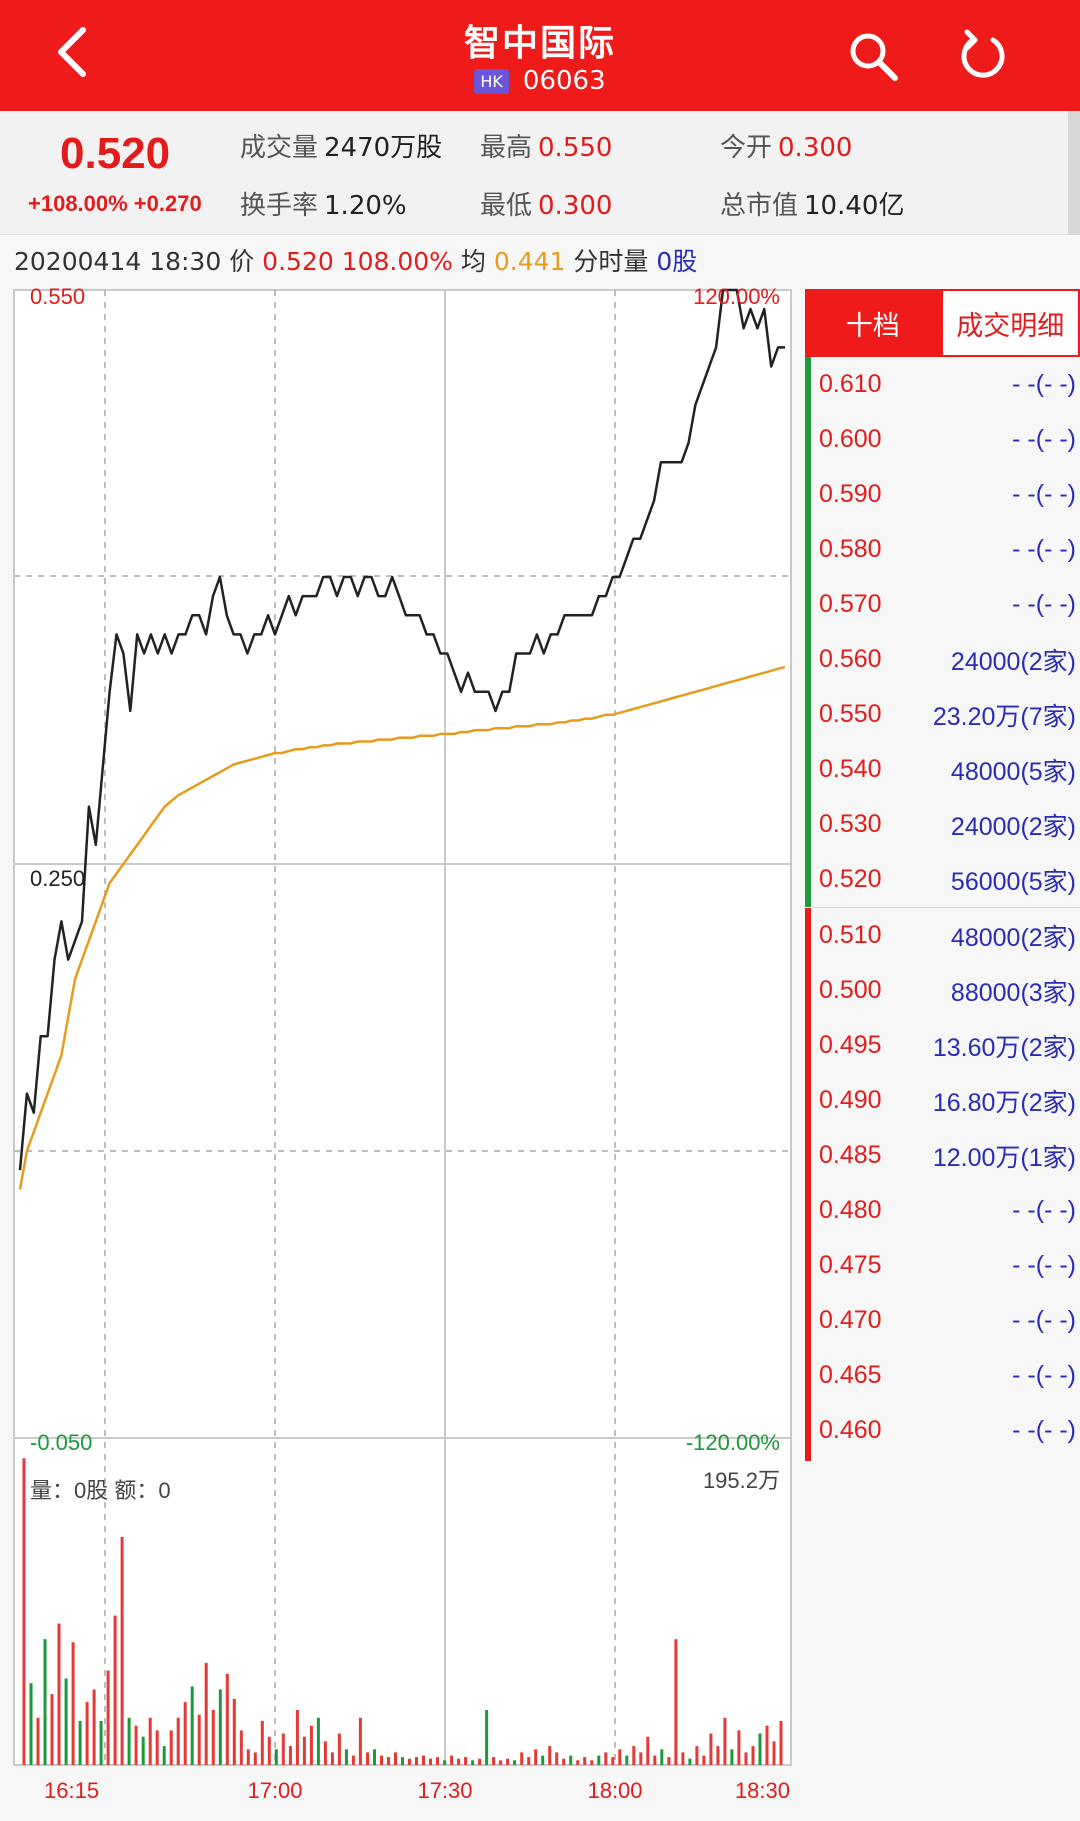 This screenshot has width=1080, height=1821. I want to click on ask-quantity: 56000(5家), so click(1013, 881).